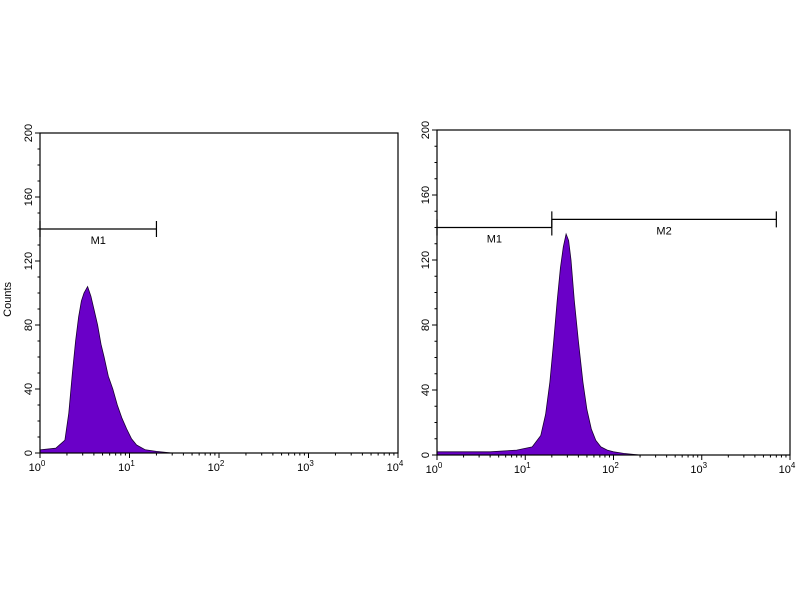 The width and height of the screenshot is (800, 600). I want to click on y-axis-label: Counts, so click(8, 298).